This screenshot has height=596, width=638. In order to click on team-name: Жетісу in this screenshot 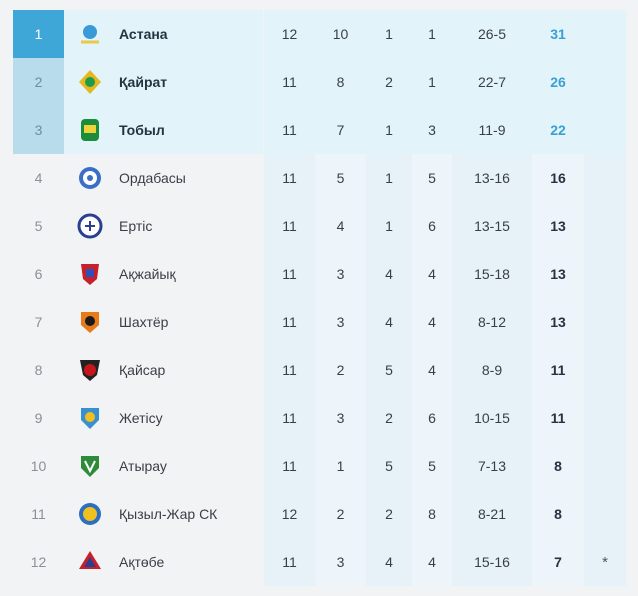, I will do `click(189, 418)`.